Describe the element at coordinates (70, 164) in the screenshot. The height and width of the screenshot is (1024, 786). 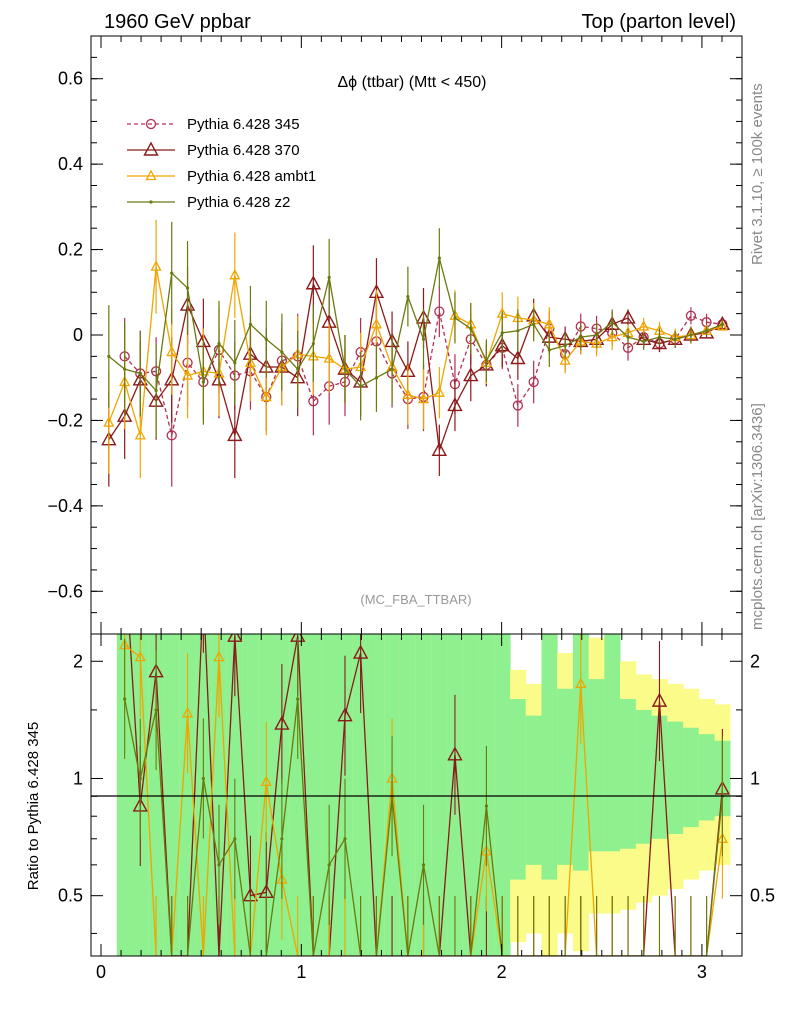
I see `ytick-label: 0.4` at that location.